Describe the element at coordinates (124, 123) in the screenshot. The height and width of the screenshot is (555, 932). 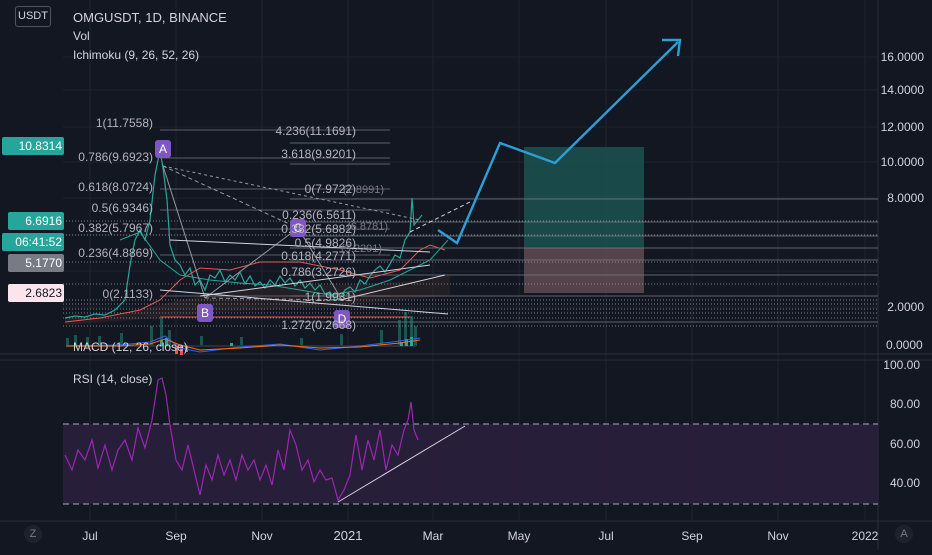
I see `fib-left-label: 1(11.7558)` at that location.